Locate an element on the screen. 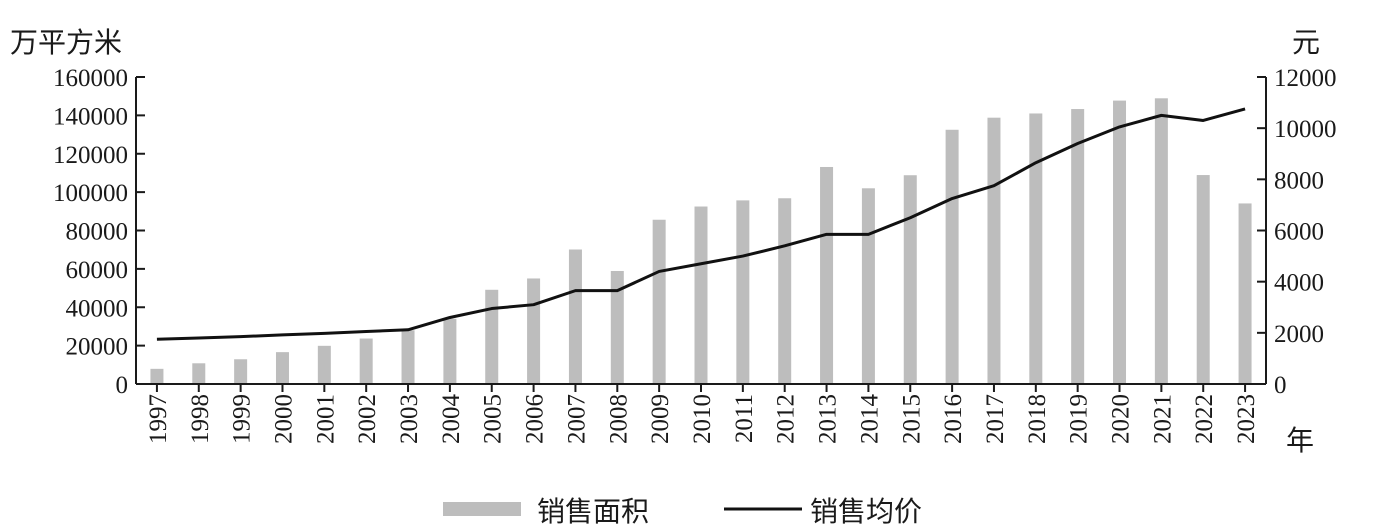 Image resolution: width=1383 pixels, height=532 pixels. bar-2005 is located at coordinates (492, 336).